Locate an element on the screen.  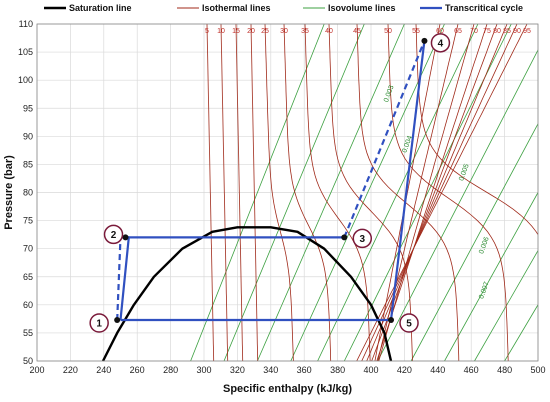
isothermal-label: 65 is located at coordinates (458, 31).